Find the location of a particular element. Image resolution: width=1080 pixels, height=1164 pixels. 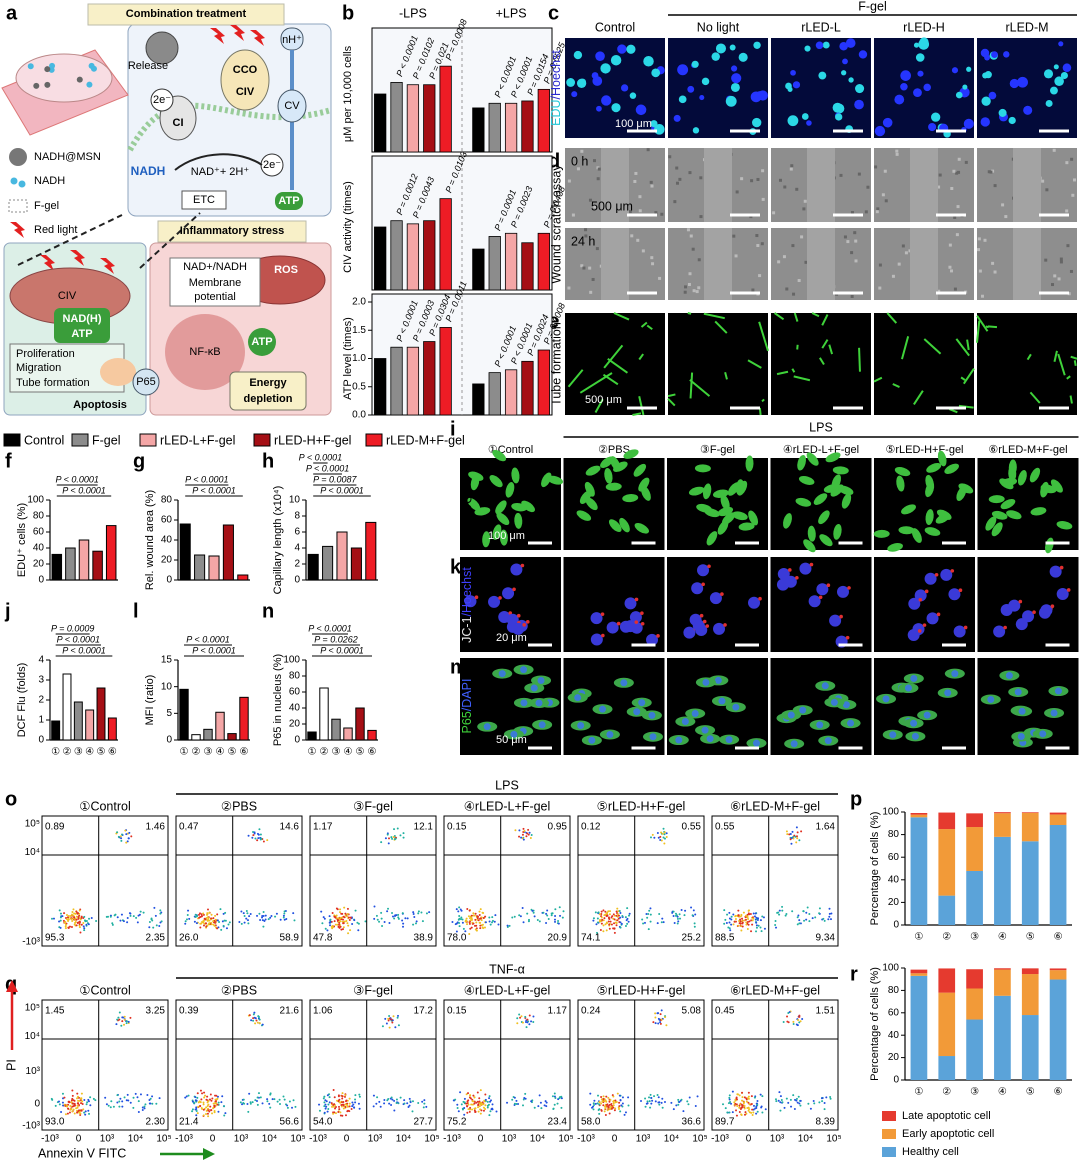

schematic-label: NADH@MSN is located at coordinates (67, 157).